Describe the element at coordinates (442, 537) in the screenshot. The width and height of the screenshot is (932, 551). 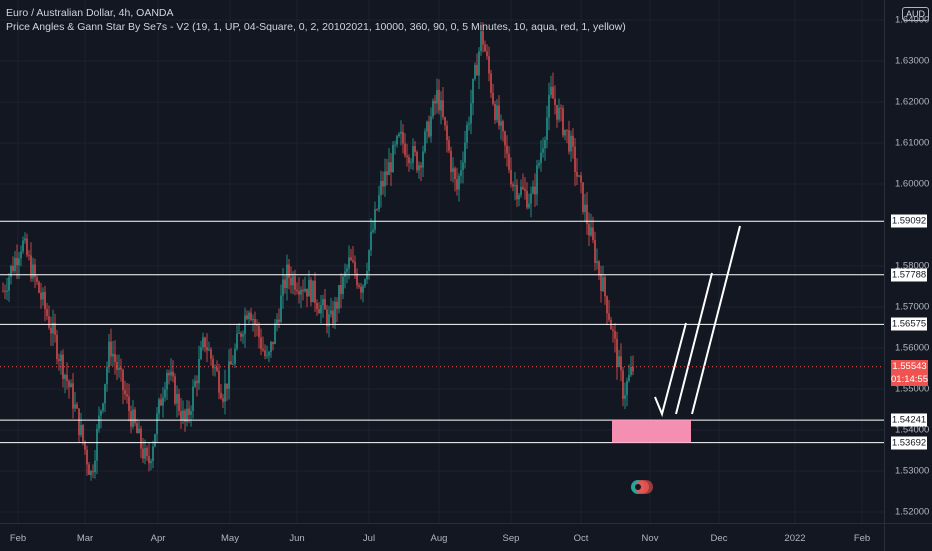
I see `time-axis: Feb Mar Apr May Jun Jul Aug Sep Oct Nov Dec 2022 Feb` at that location.